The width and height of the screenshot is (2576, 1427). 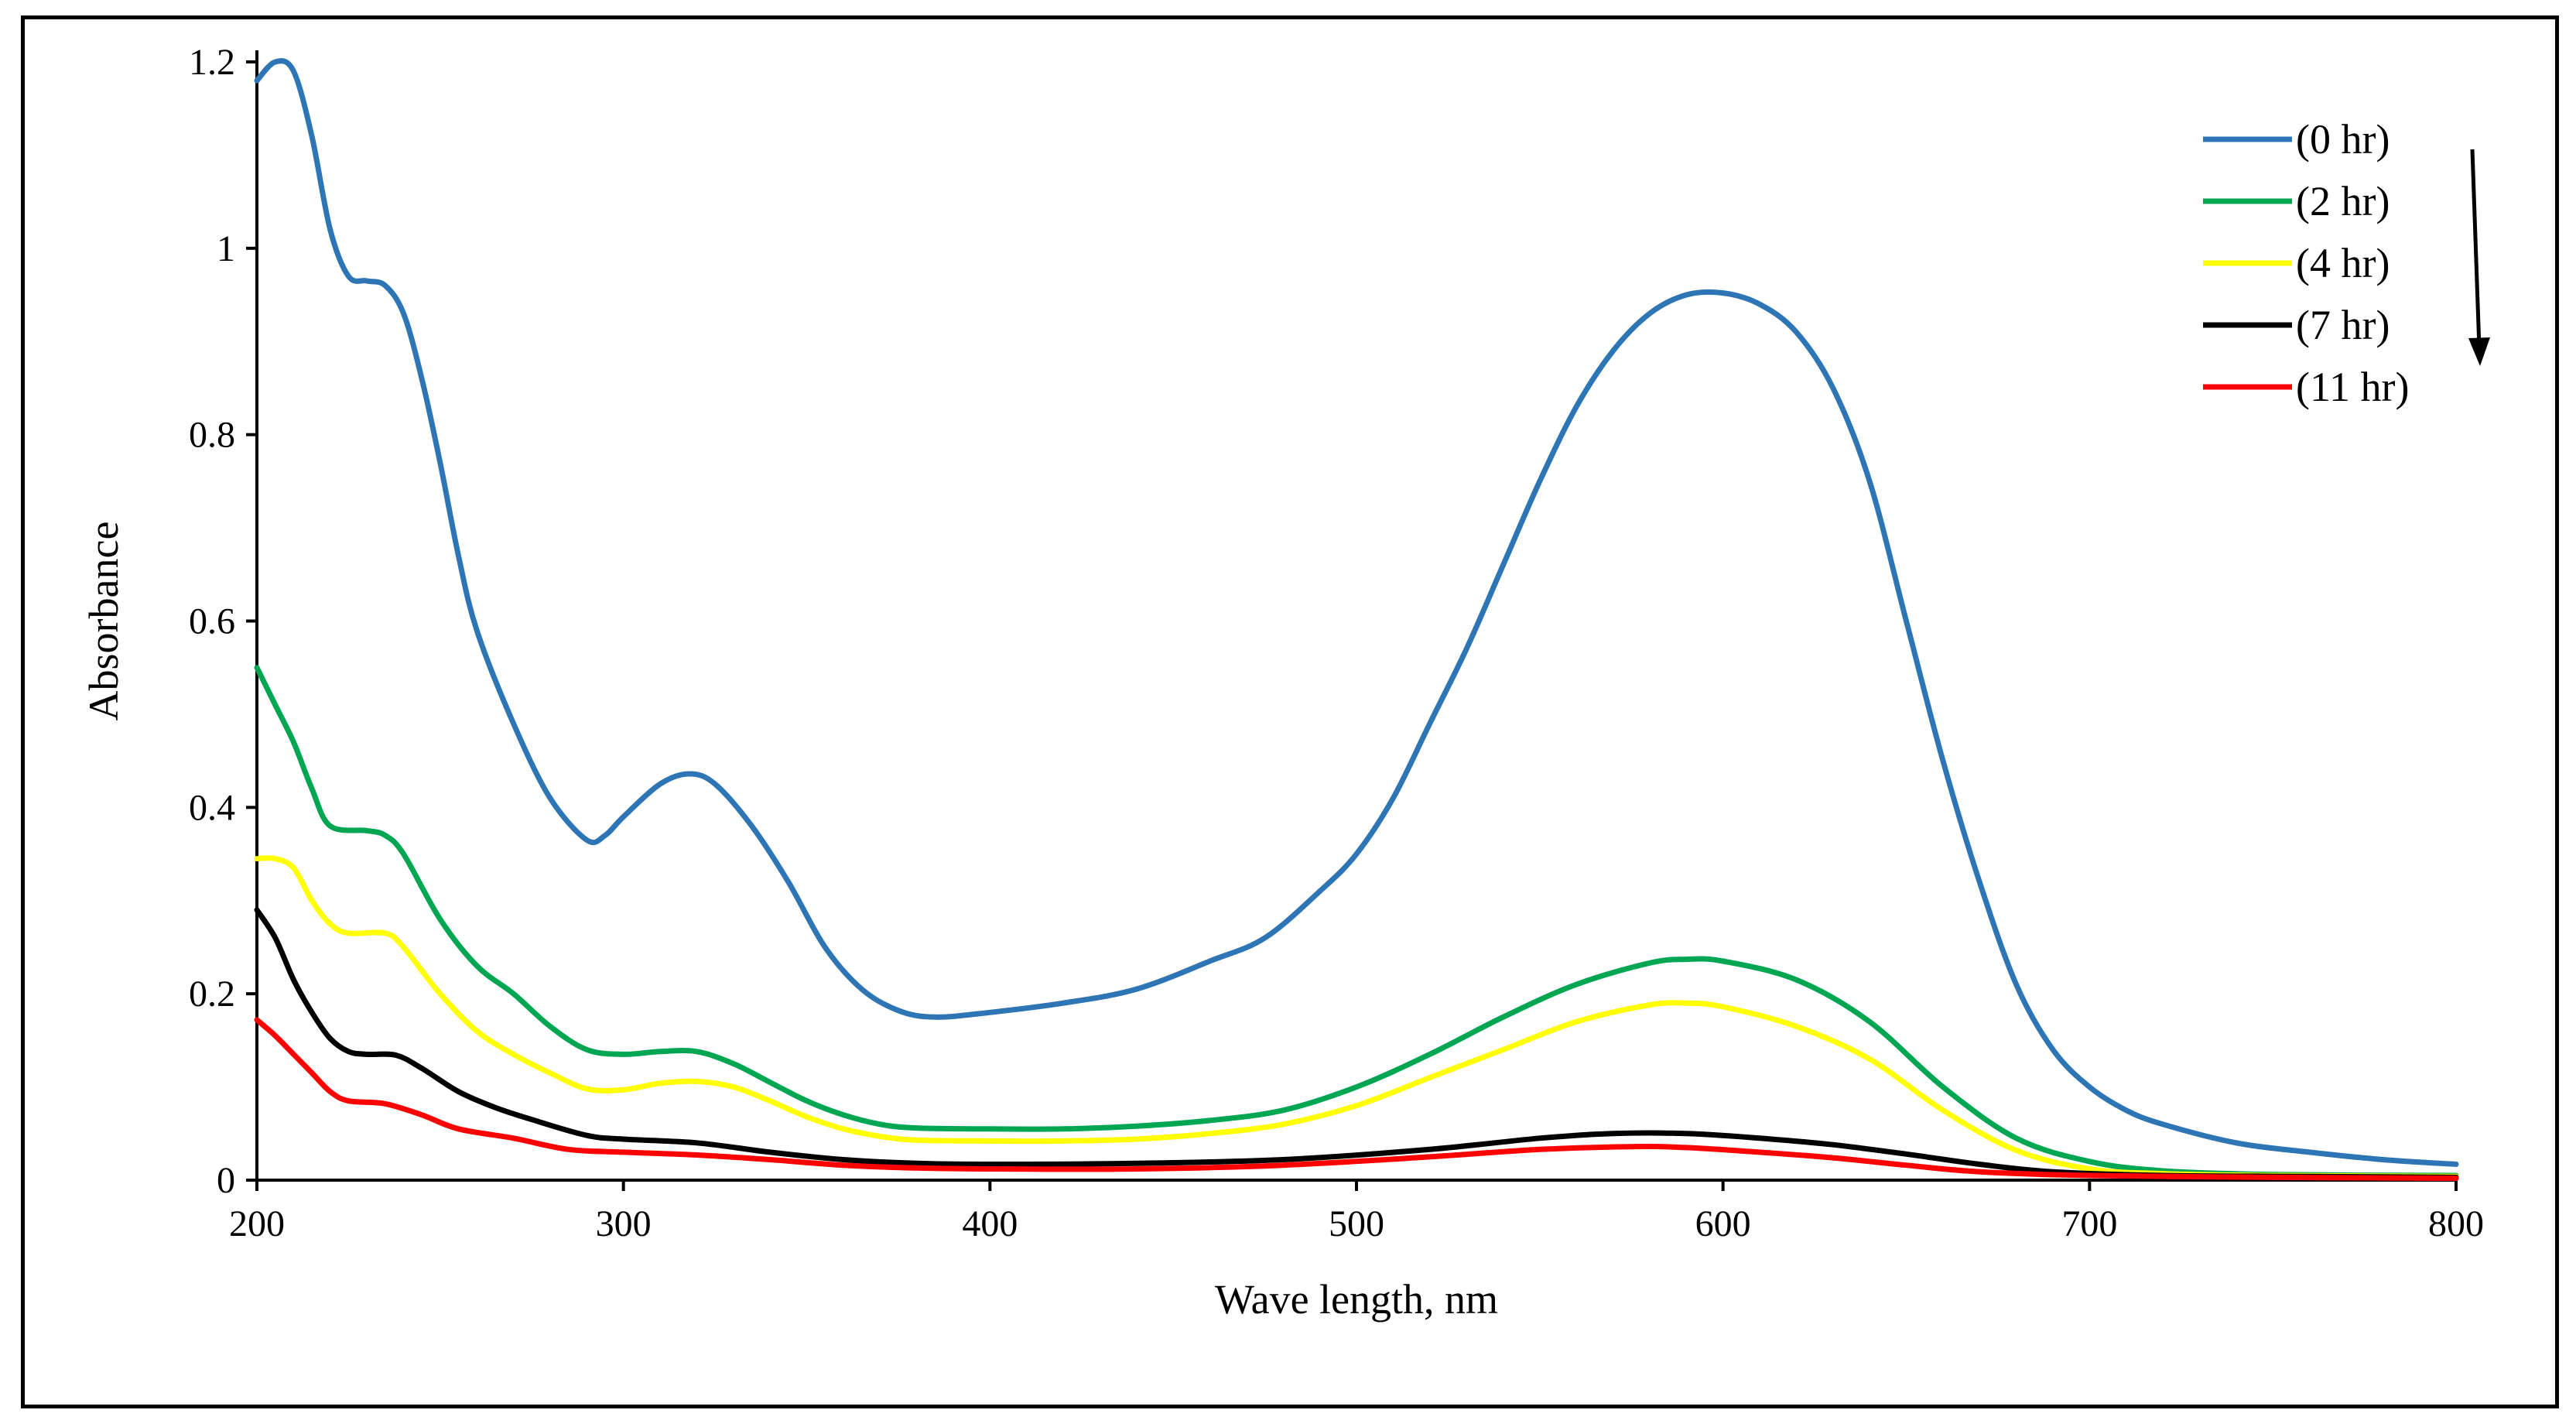 I want to click on legend-label-0-hr: (0 hr), so click(x=2343, y=139).